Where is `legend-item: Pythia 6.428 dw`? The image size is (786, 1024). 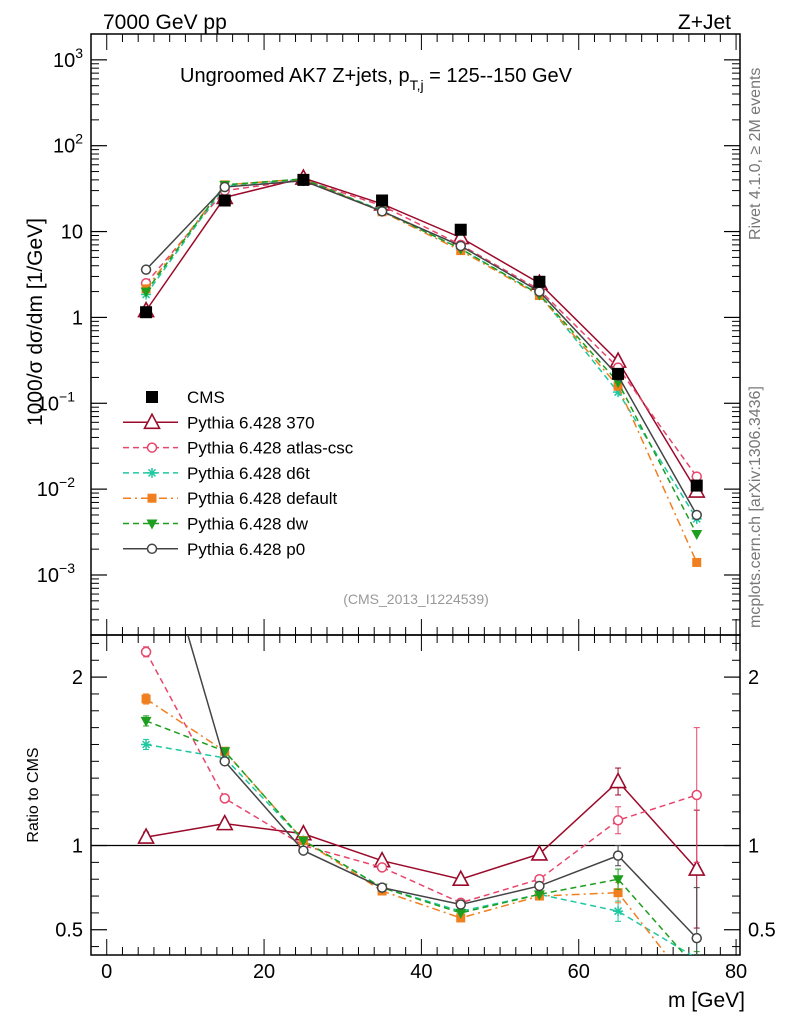 legend-item: Pythia 6.428 dw is located at coordinates (216, 524).